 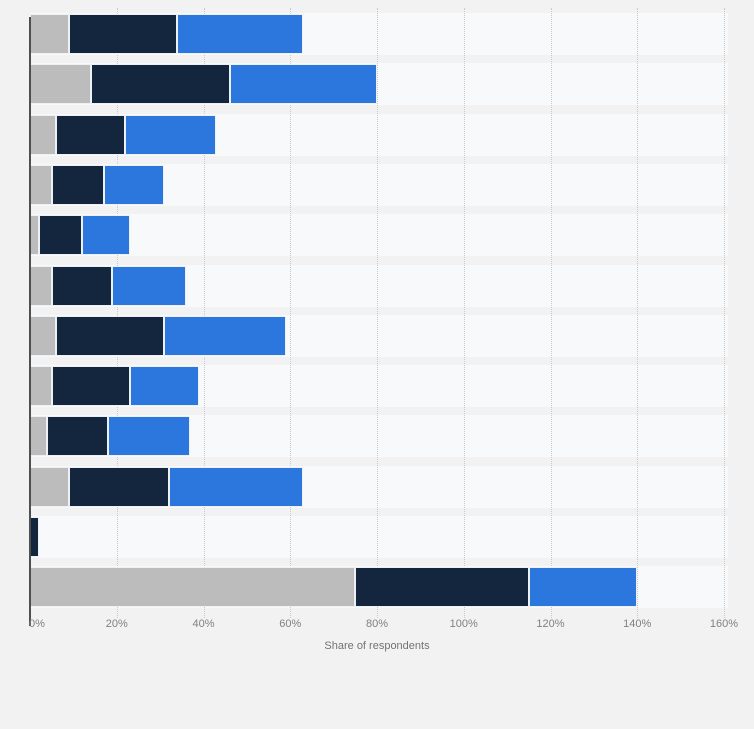 What do you see at coordinates (724, 624) in the screenshot?
I see `x-axis-tick-label: 160%` at bounding box center [724, 624].